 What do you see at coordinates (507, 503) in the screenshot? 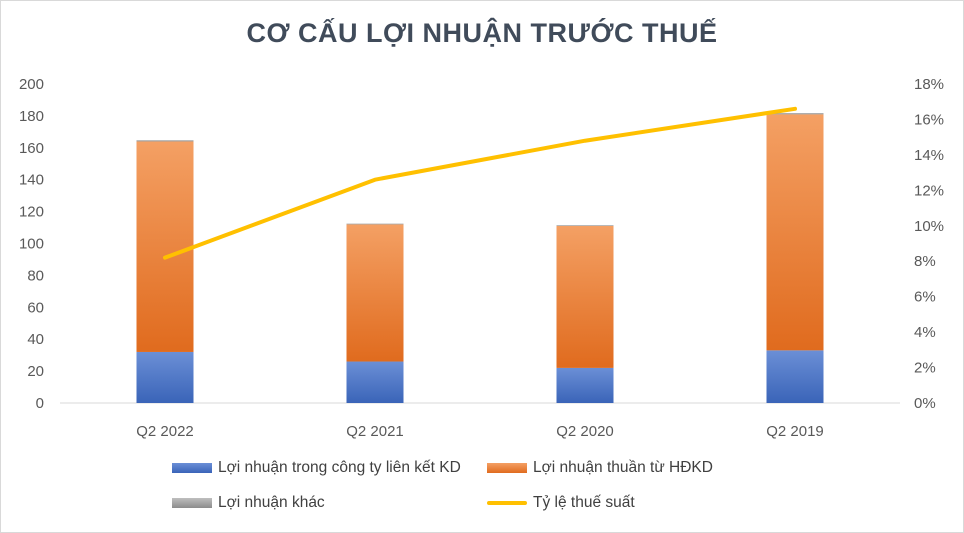
I see `legend-swatch-tax-rate` at bounding box center [507, 503].